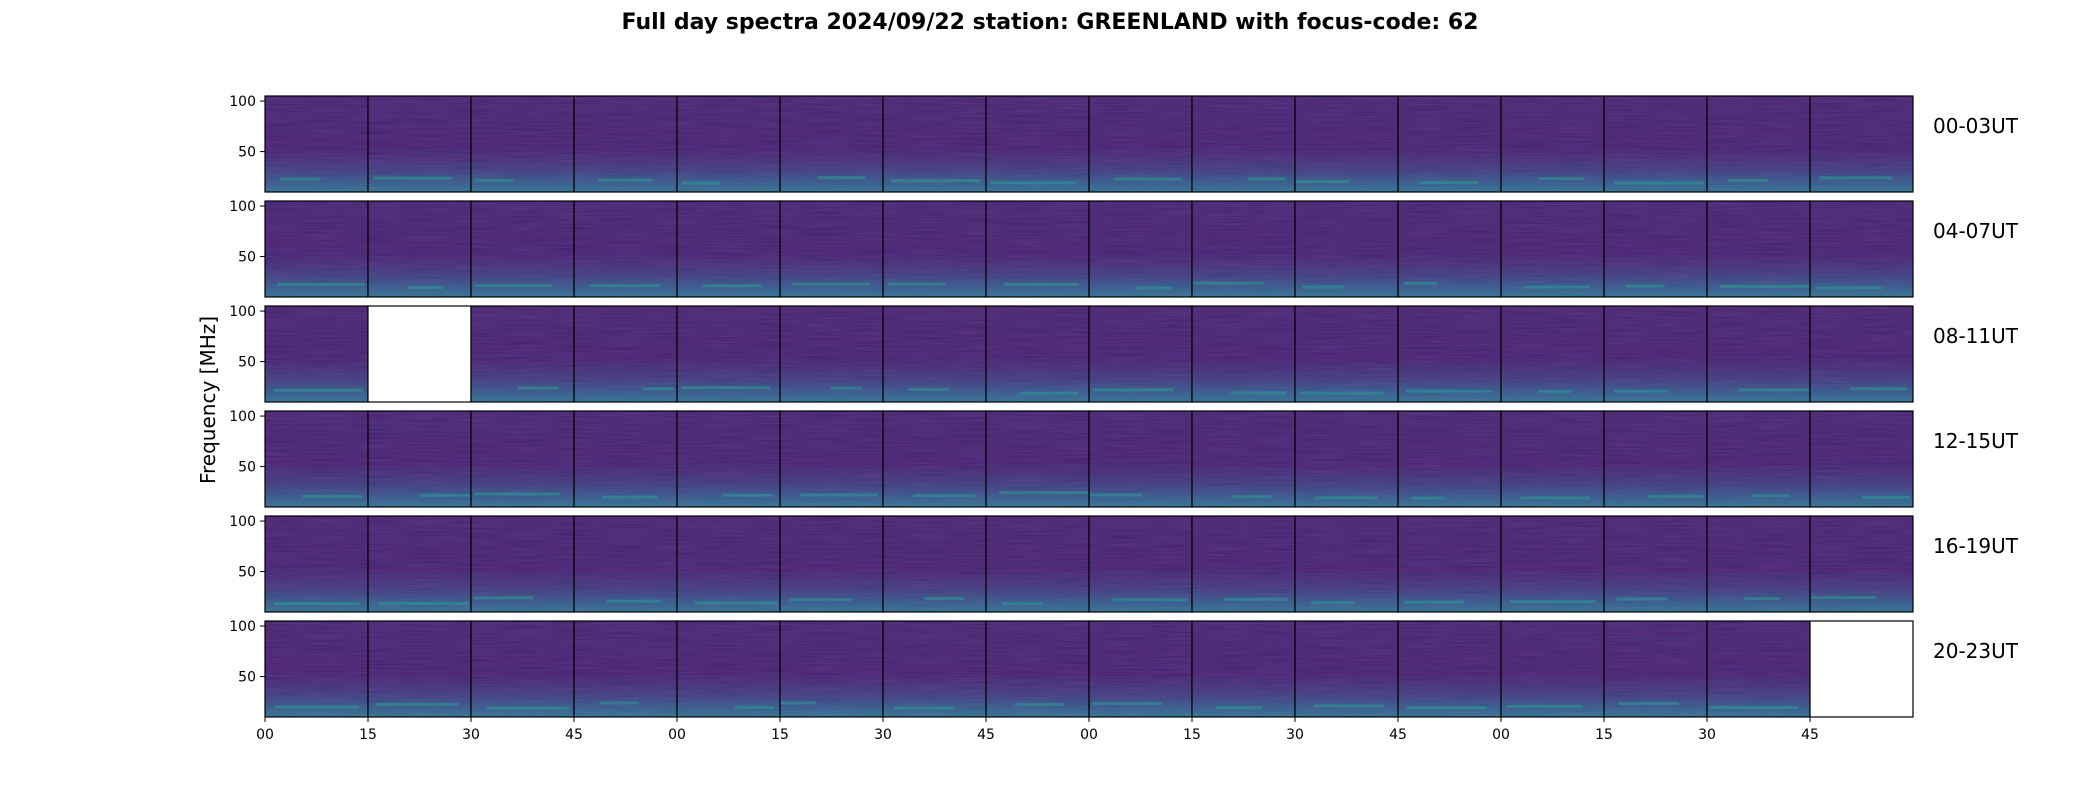  What do you see at coordinates (419, 354) in the screenshot?
I see `empty-panel` at bounding box center [419, 354].